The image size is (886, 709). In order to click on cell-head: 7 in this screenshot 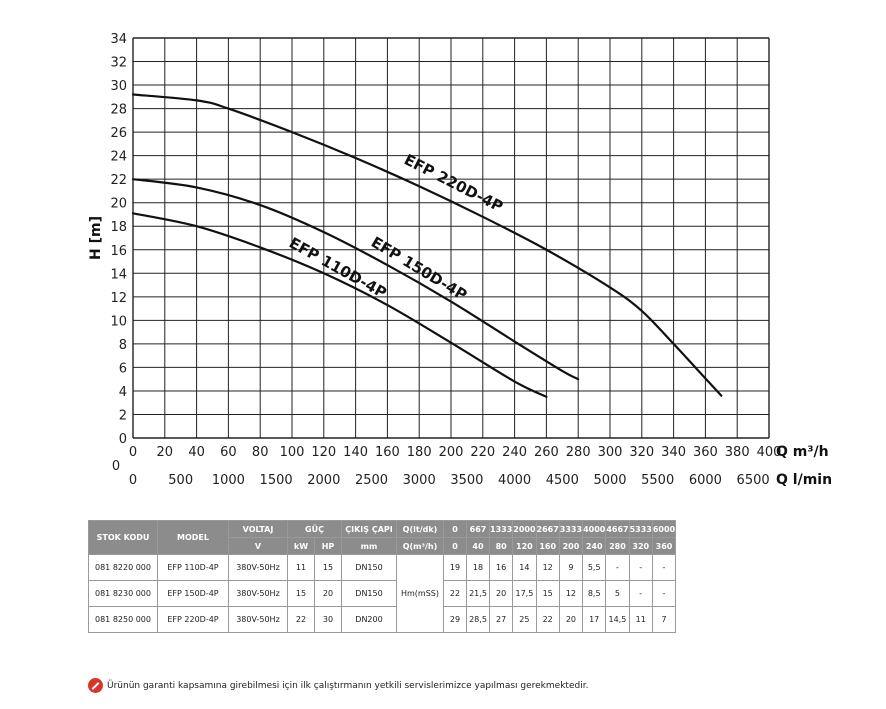, I will do `click(664, 619)`.